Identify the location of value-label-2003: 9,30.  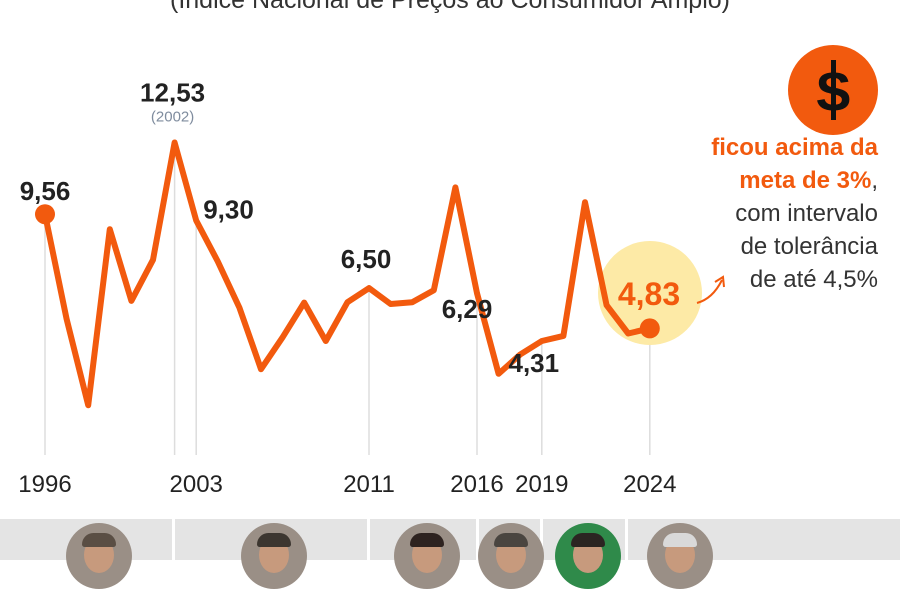
(228, 209).